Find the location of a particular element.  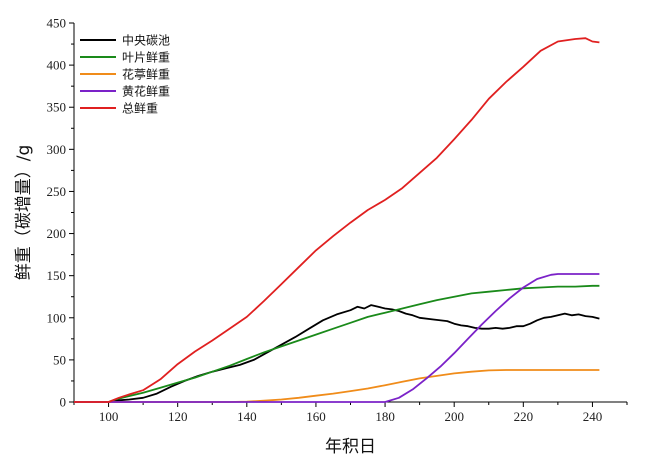

y-tick-label: 400 is located at coordinates (57, 65).